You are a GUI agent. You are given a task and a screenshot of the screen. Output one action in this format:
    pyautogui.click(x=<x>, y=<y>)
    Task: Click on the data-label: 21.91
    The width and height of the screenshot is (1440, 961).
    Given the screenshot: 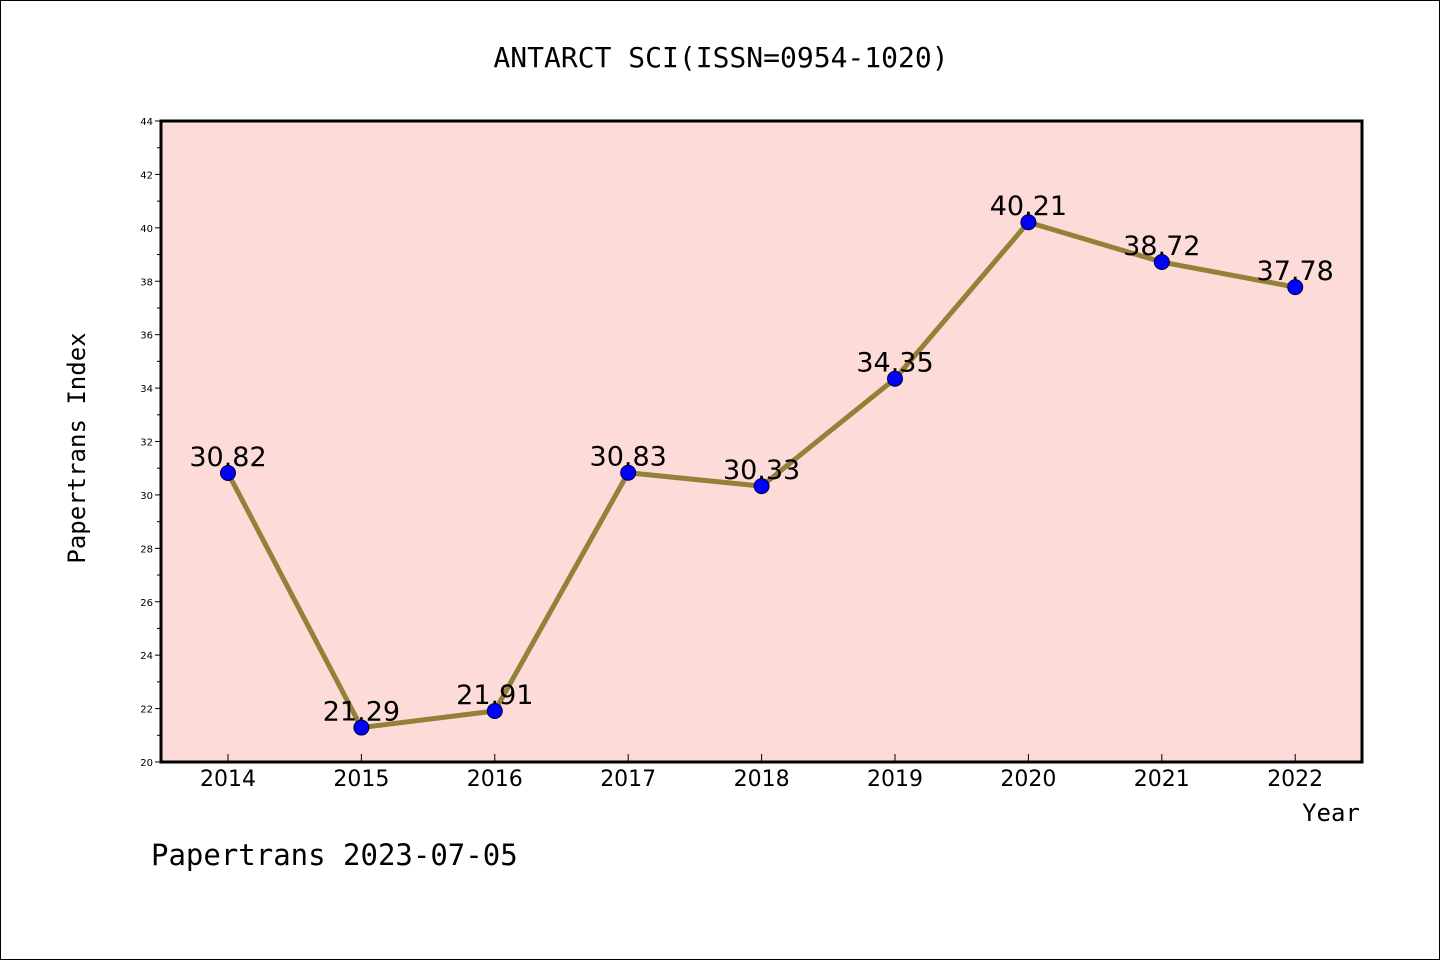 What is the action you would take?
    pyautogui.click(x=494, y=695)
    